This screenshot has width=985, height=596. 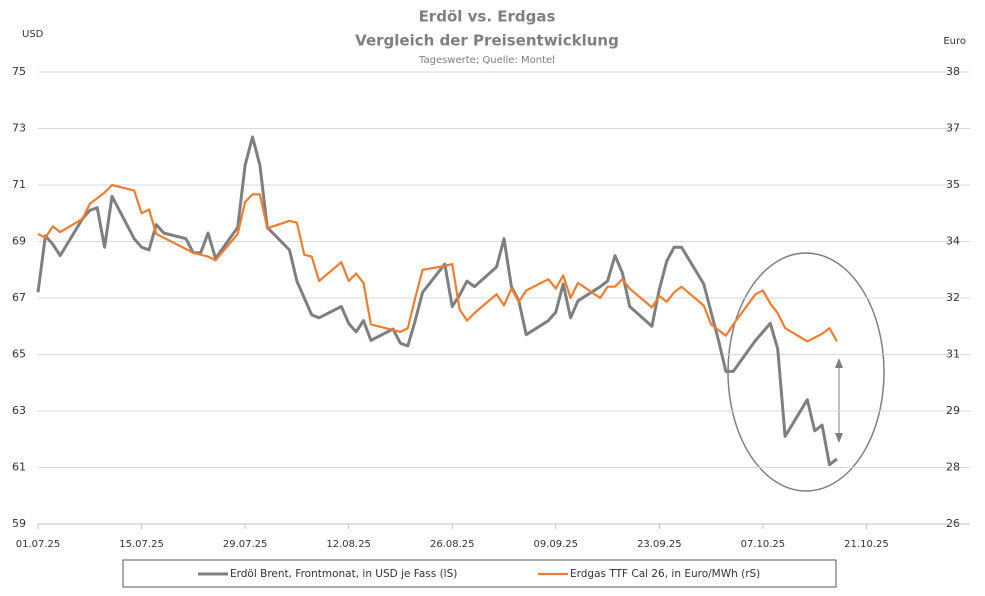 What do you see at coordinates (348, 544) in the screenshot?
I see `x-tick-label: 12.08.25` at bounding box center [348, 544].